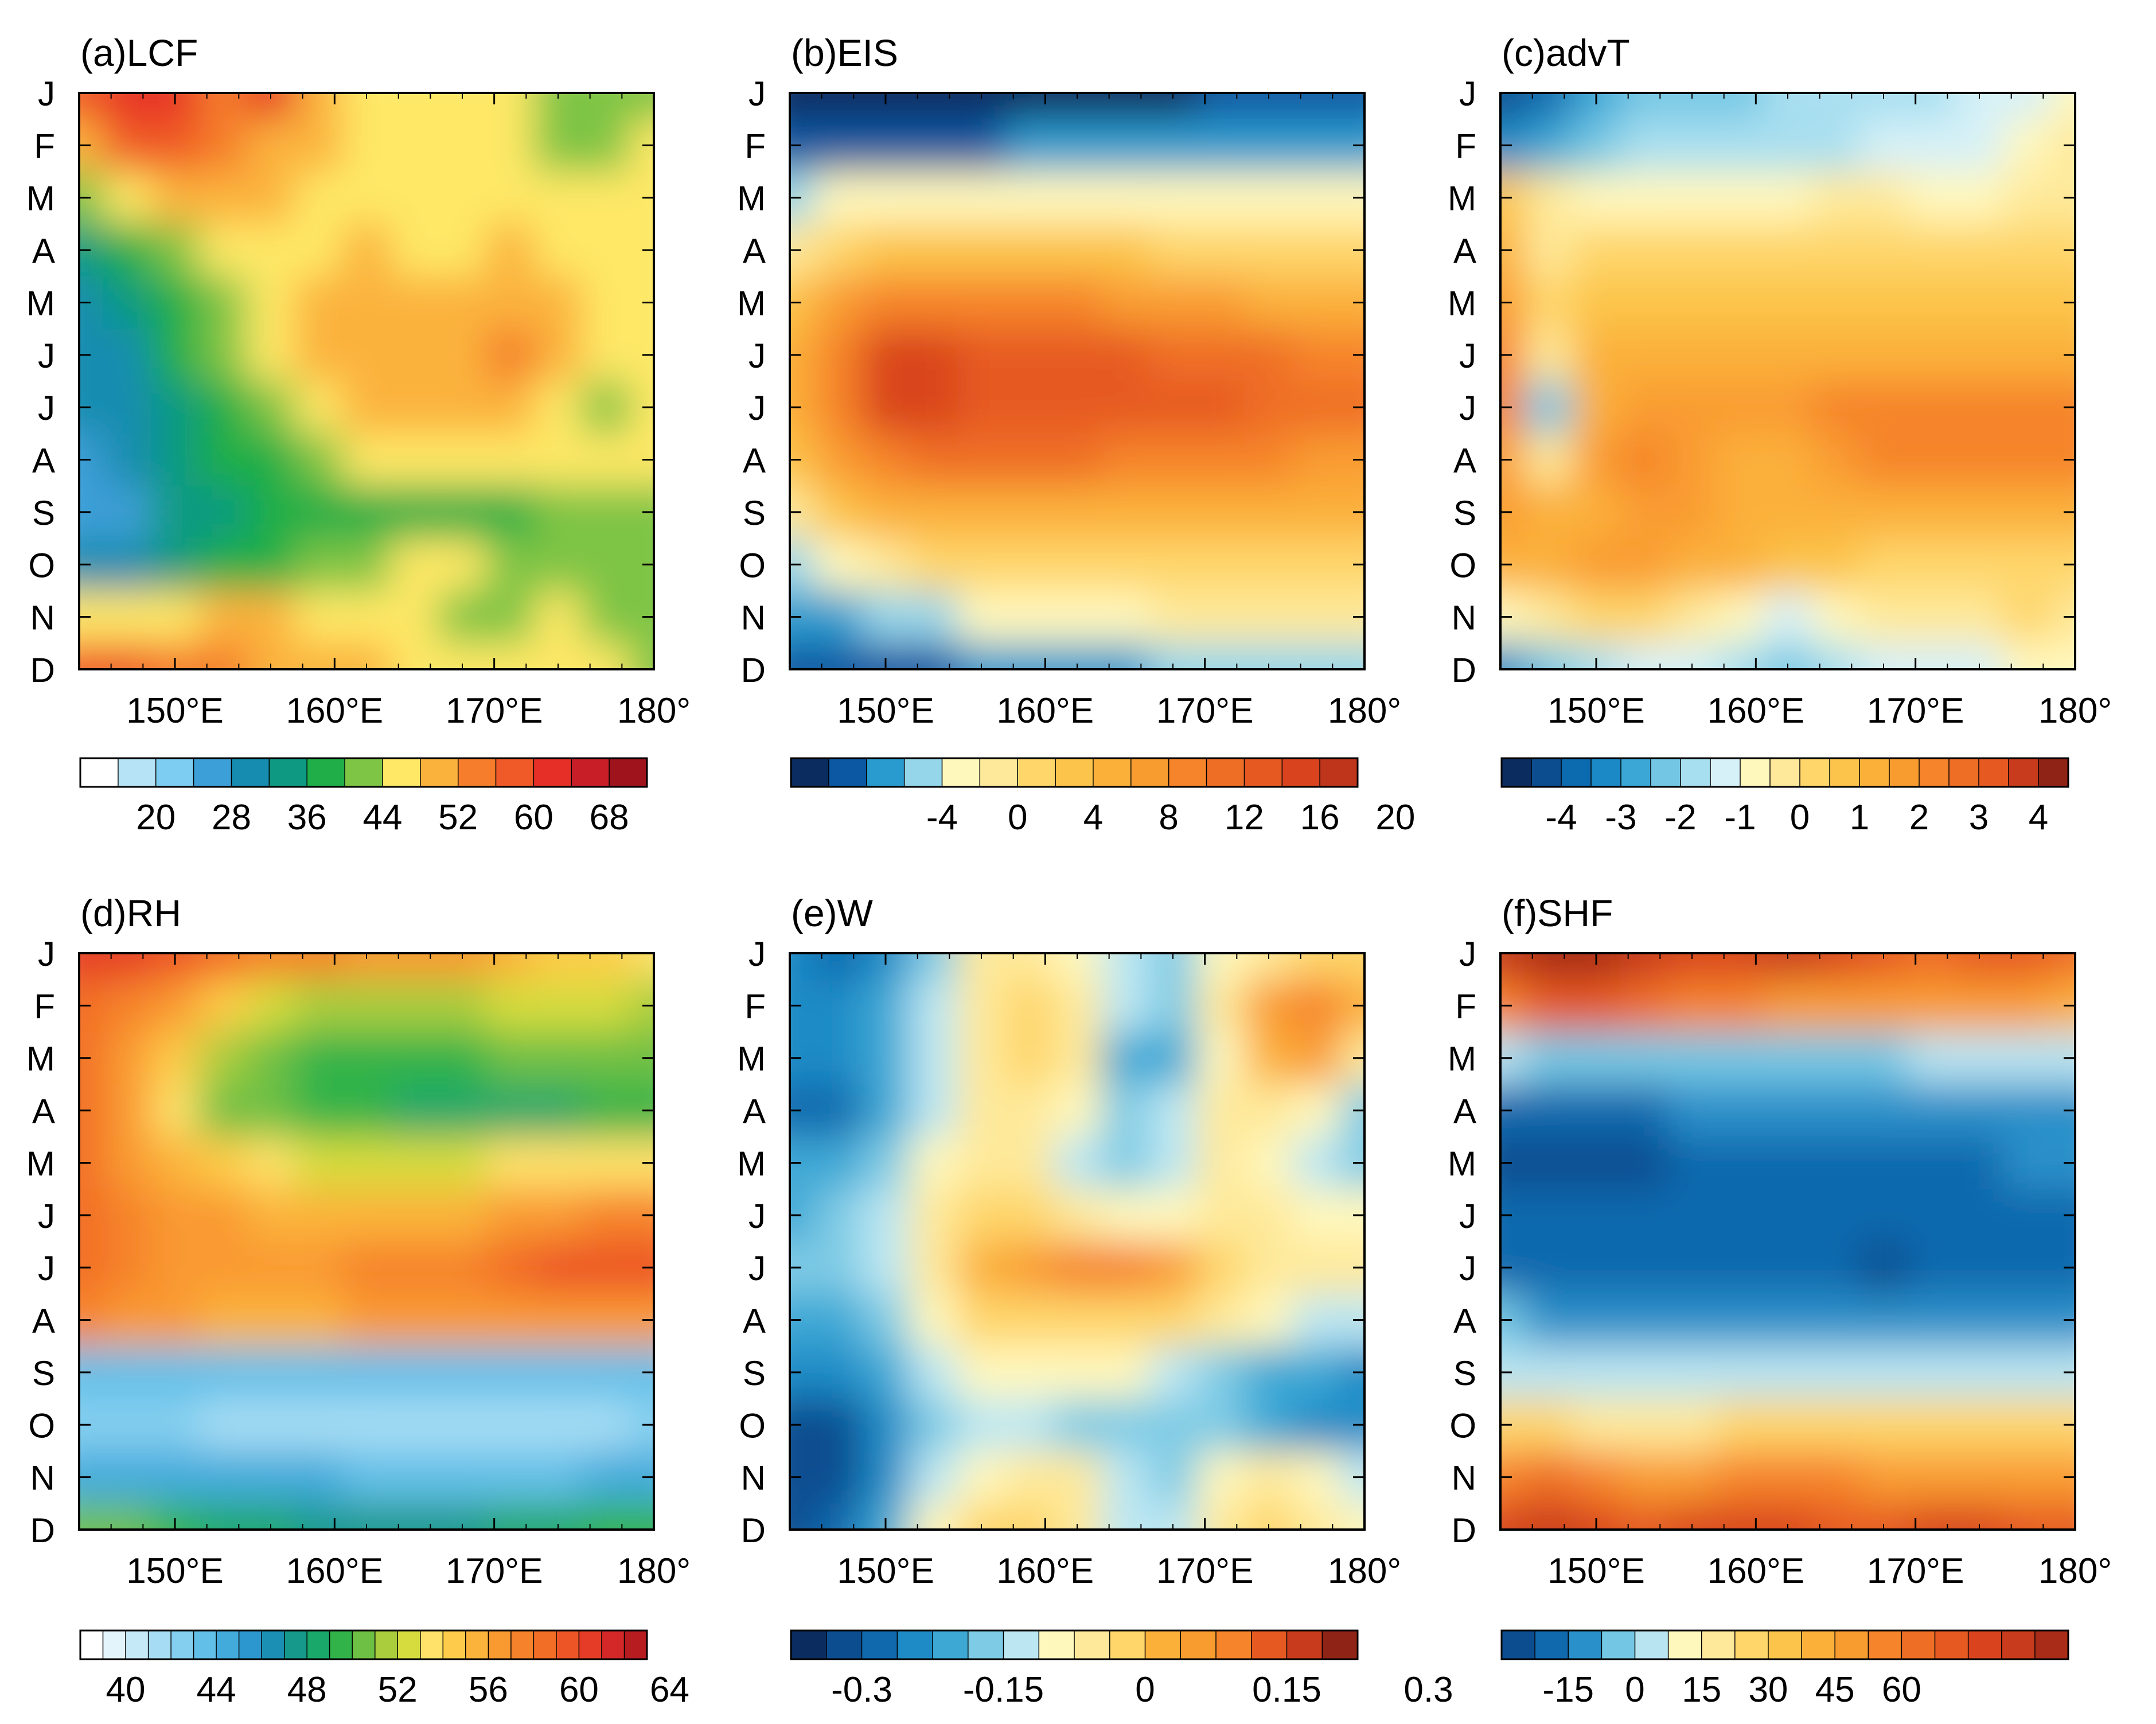  What do you see at coordinates (885, 711) in the screenshot?
I see `x-tick-label: 150°E` at bounding box center [885, 711].